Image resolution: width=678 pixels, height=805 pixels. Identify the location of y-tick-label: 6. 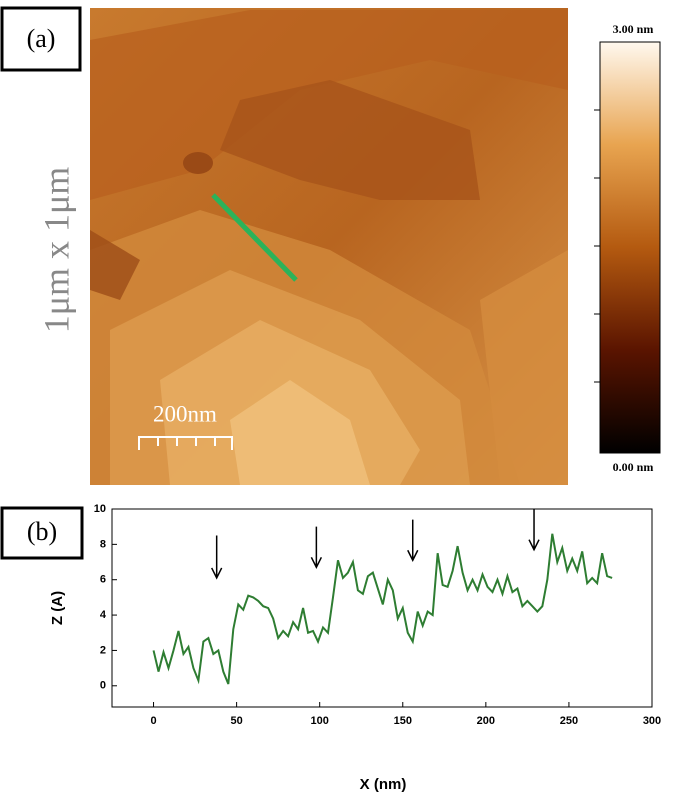
(103, 580).